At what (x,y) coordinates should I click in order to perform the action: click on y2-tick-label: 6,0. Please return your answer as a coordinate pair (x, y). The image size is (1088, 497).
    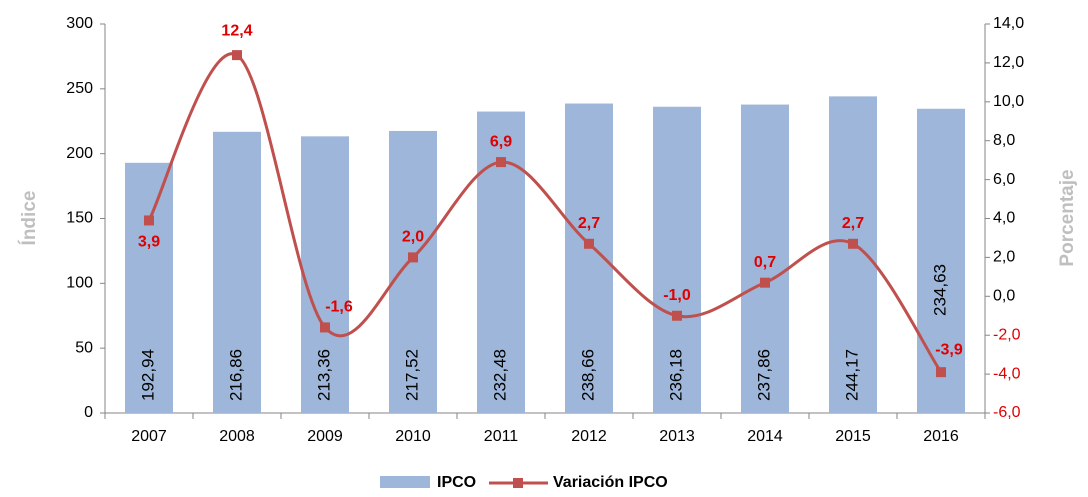
    Looking at the image, I should click on (1004, 179).